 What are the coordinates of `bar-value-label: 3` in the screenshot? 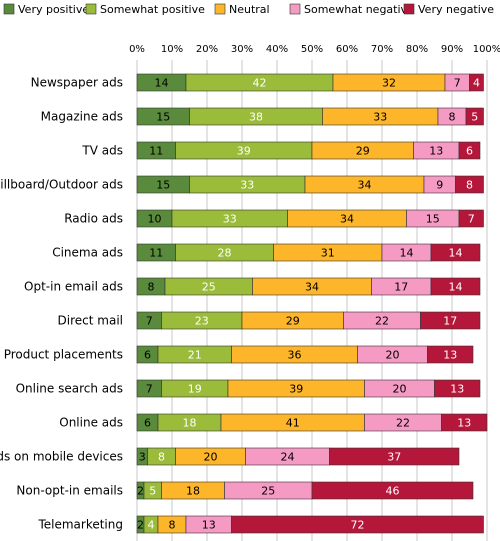 It's located at (142, 457).